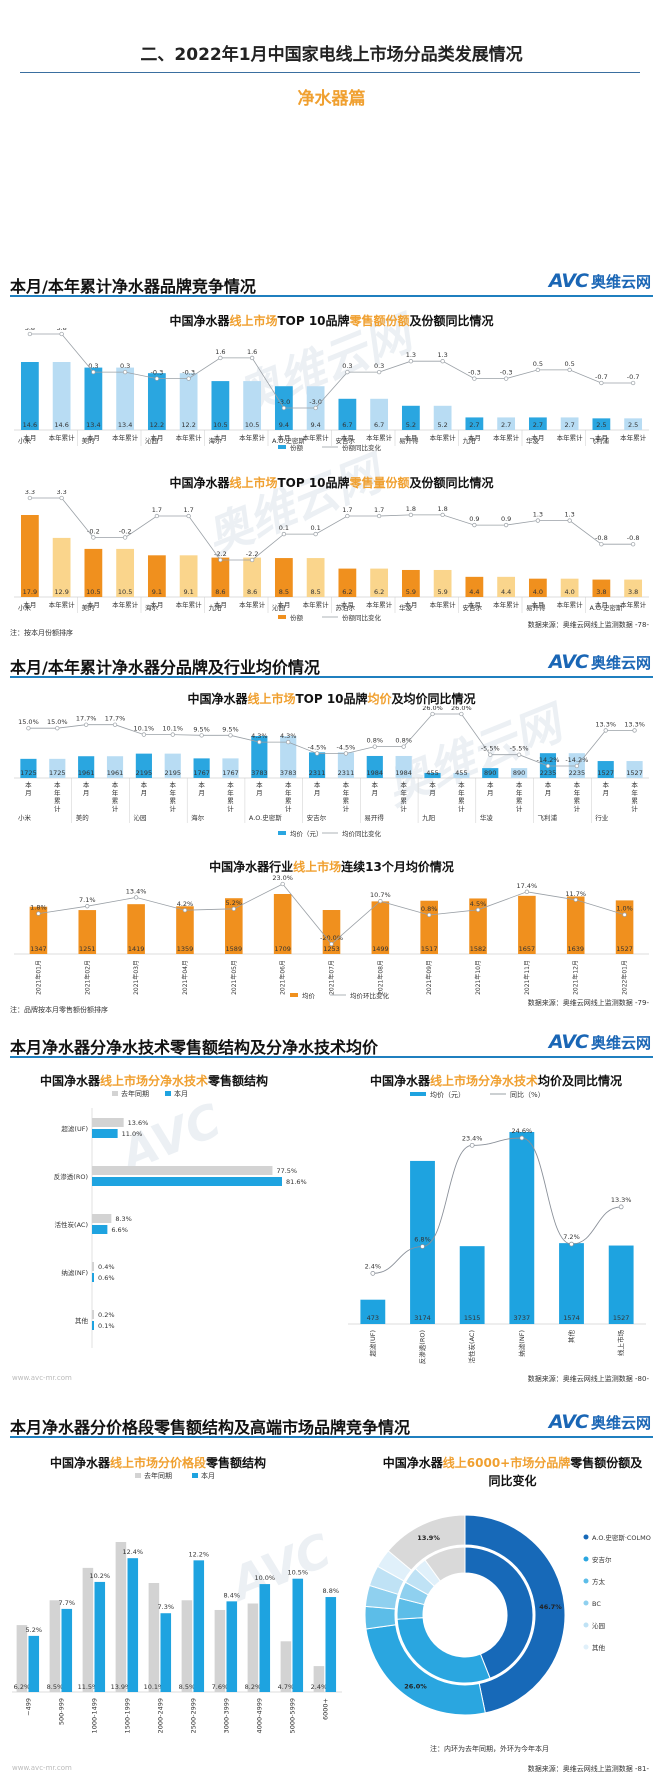 The image size is (663, 1782). I want to click on yoy-label: -4.5%, so click(346, 747).